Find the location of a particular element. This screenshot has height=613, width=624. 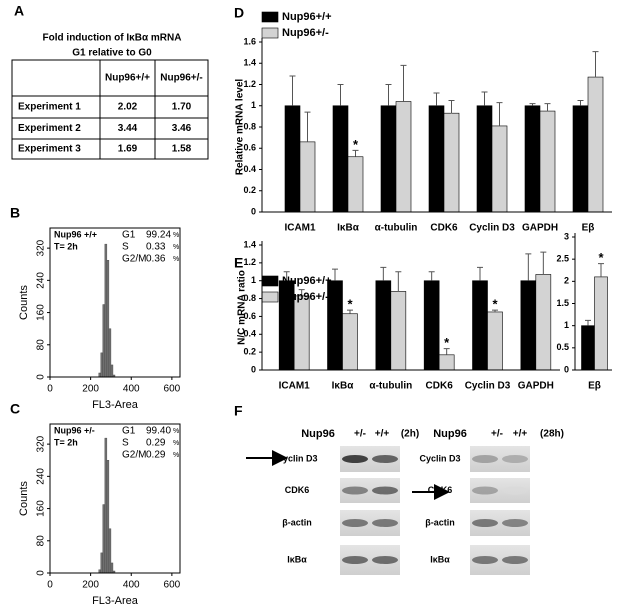

x-tick-label: α-tubulin is located at coordinates (396, 228).